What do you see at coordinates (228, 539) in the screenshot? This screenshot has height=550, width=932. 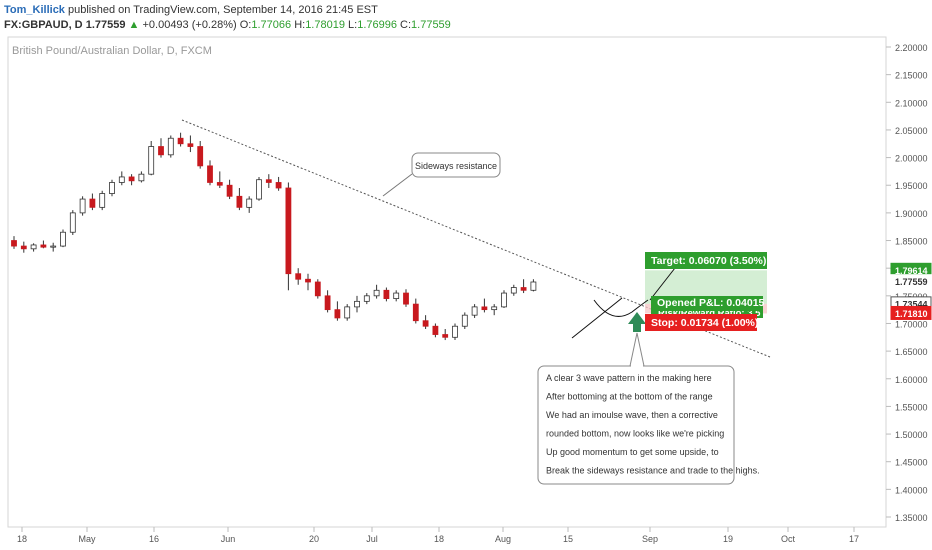 I see `x-tick-label: Jun` at bounding box center [228, 539].